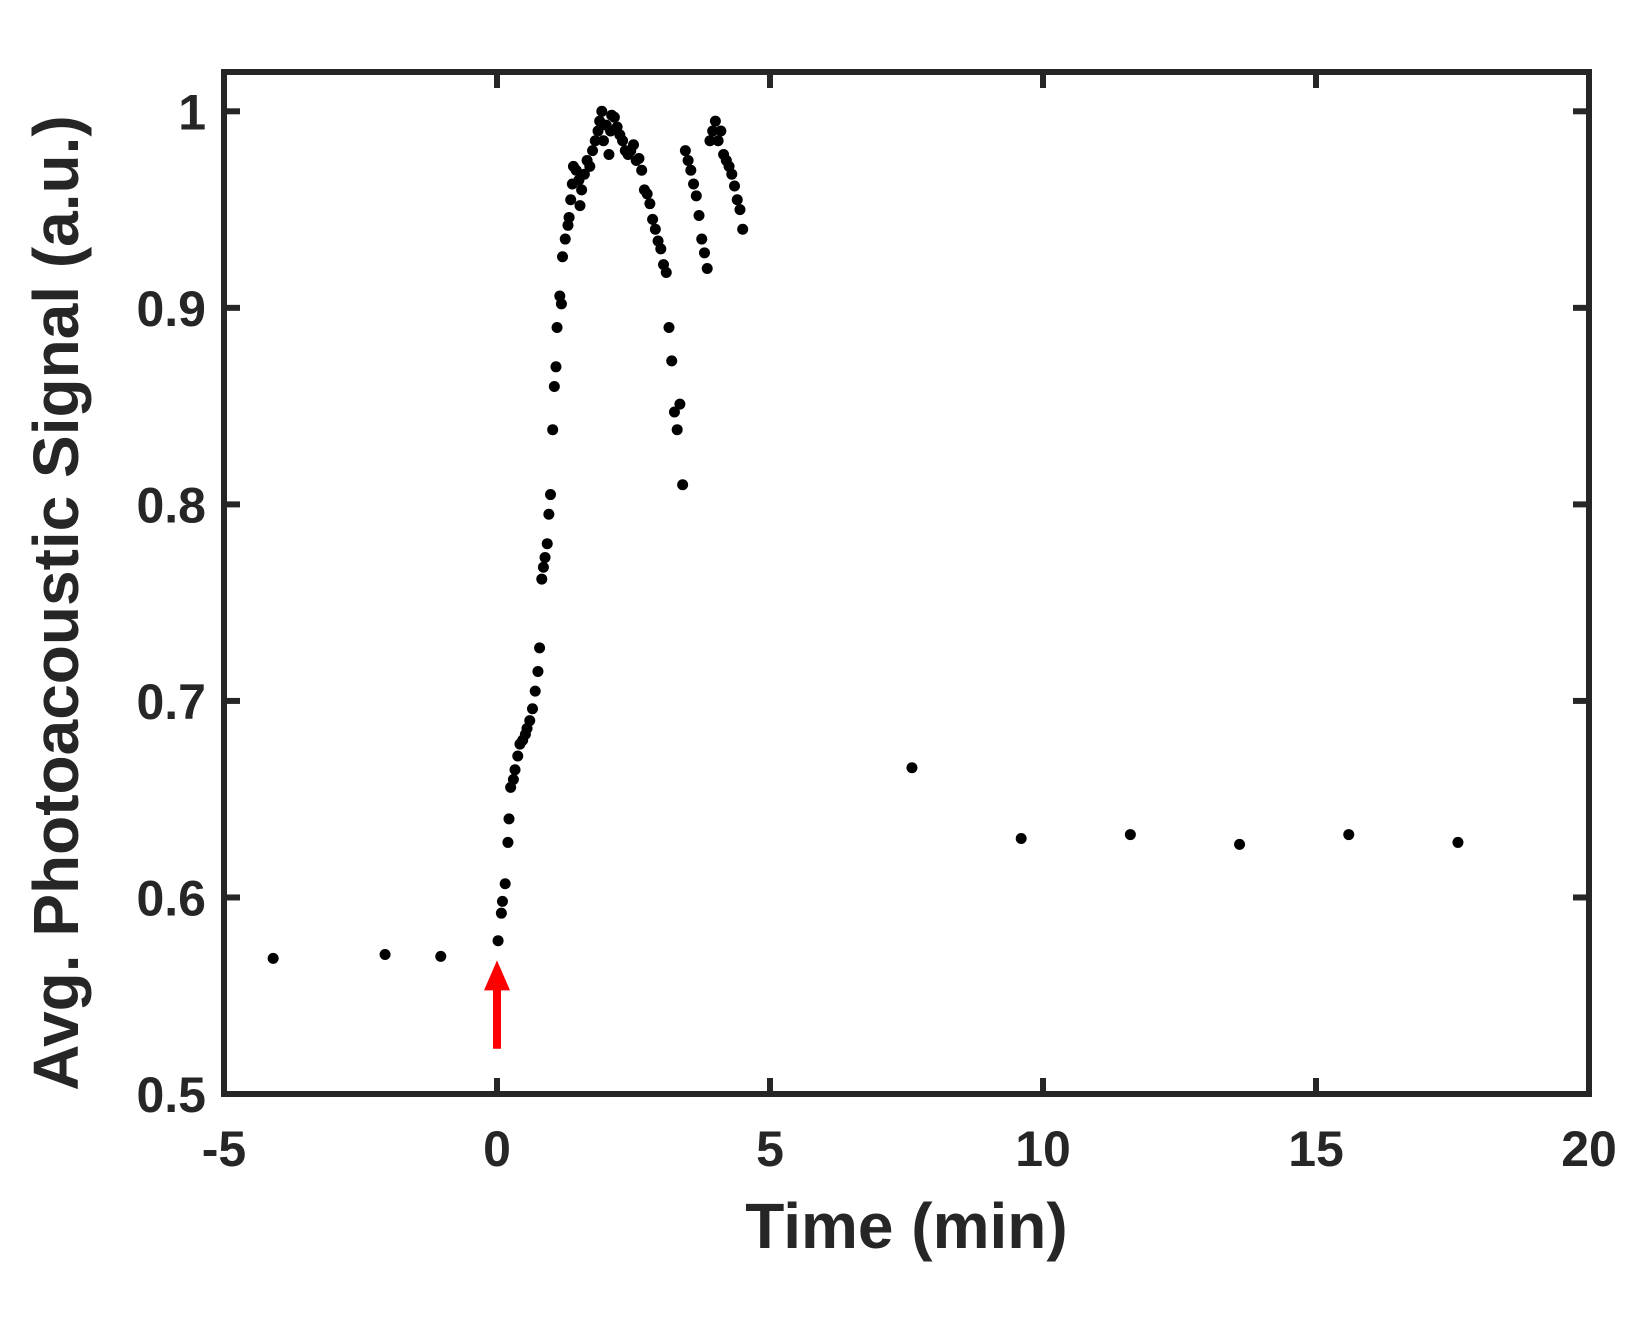 The width and height of the screenshot is (1634, 1321). Describe the element at coordinates (56, 603) in the screenshot. I see `y-axis-label: Avg. Photoacoustic Signal (a.u.)` at that location.